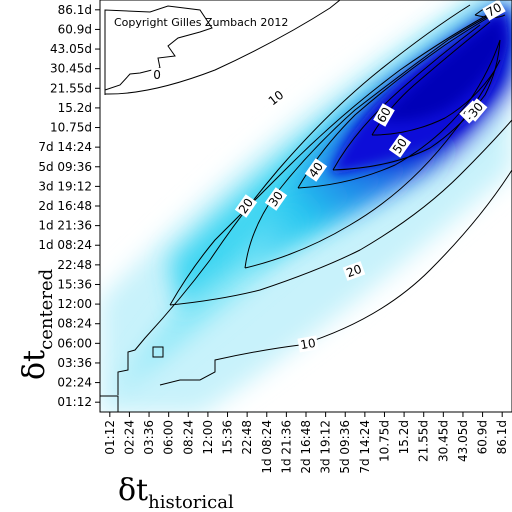 Image resolution: width=512 pixels, height=512 pixels. I want to click on y-tick-label: 5d 09:36, so click(65, 167).